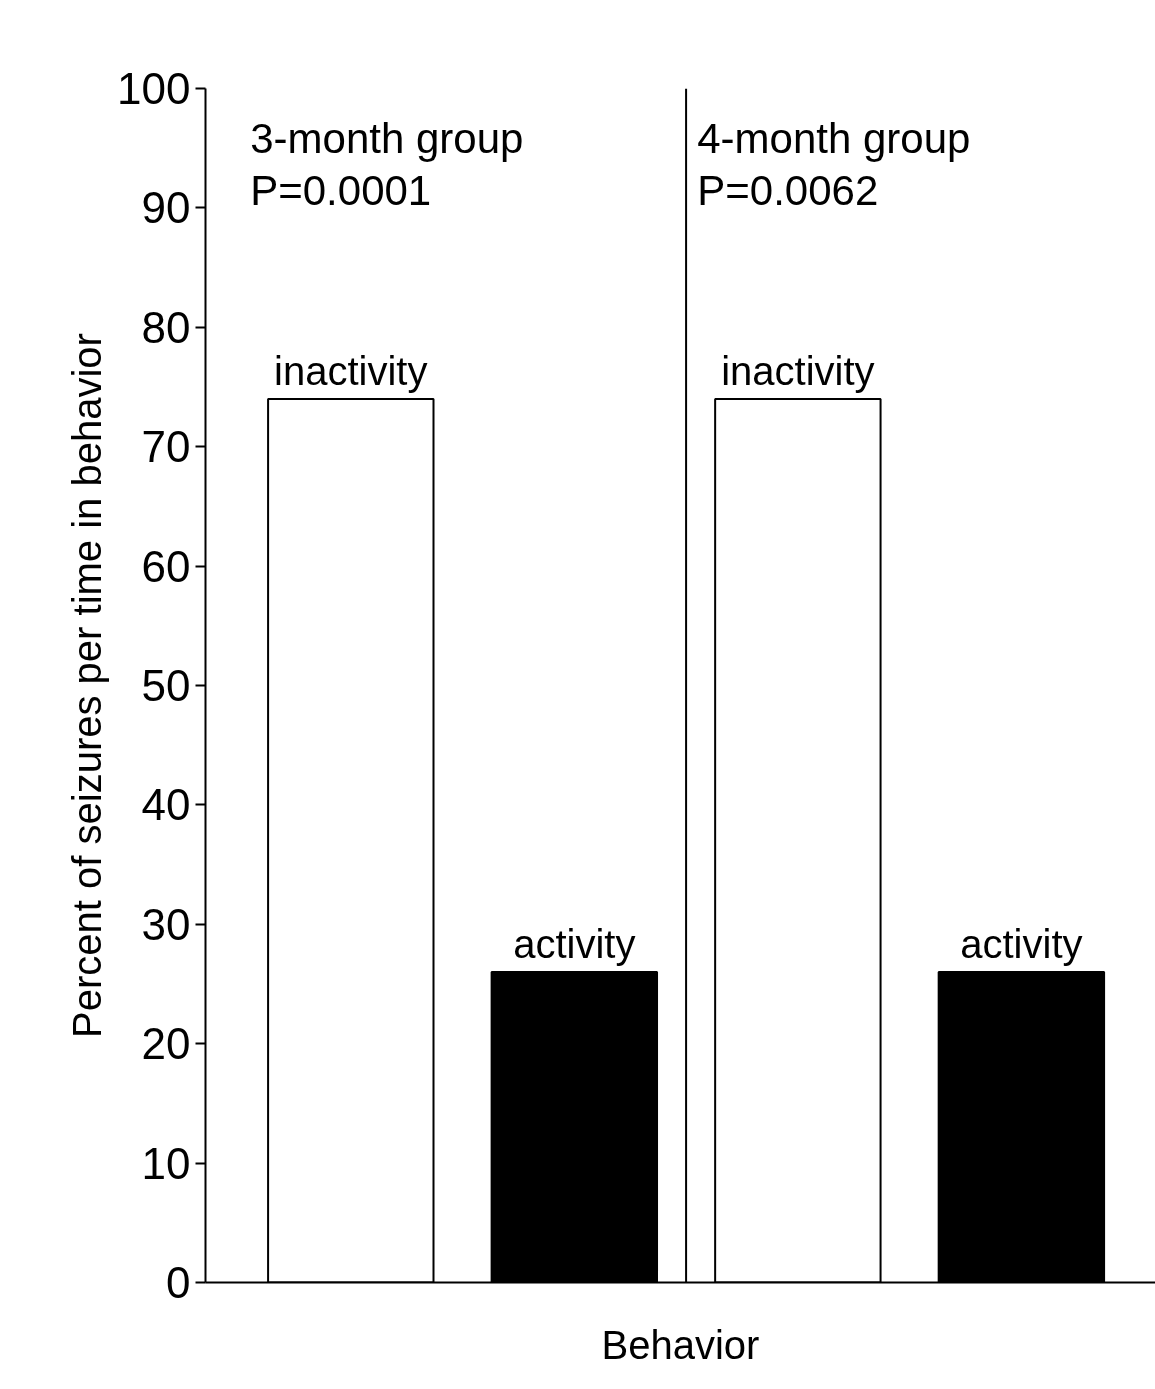 The width and height of the screenshot is (1155, 1389). Describe the element at coordinates (341, 190) in the screenshot. I see `annotation: P=0.0001` at that location.